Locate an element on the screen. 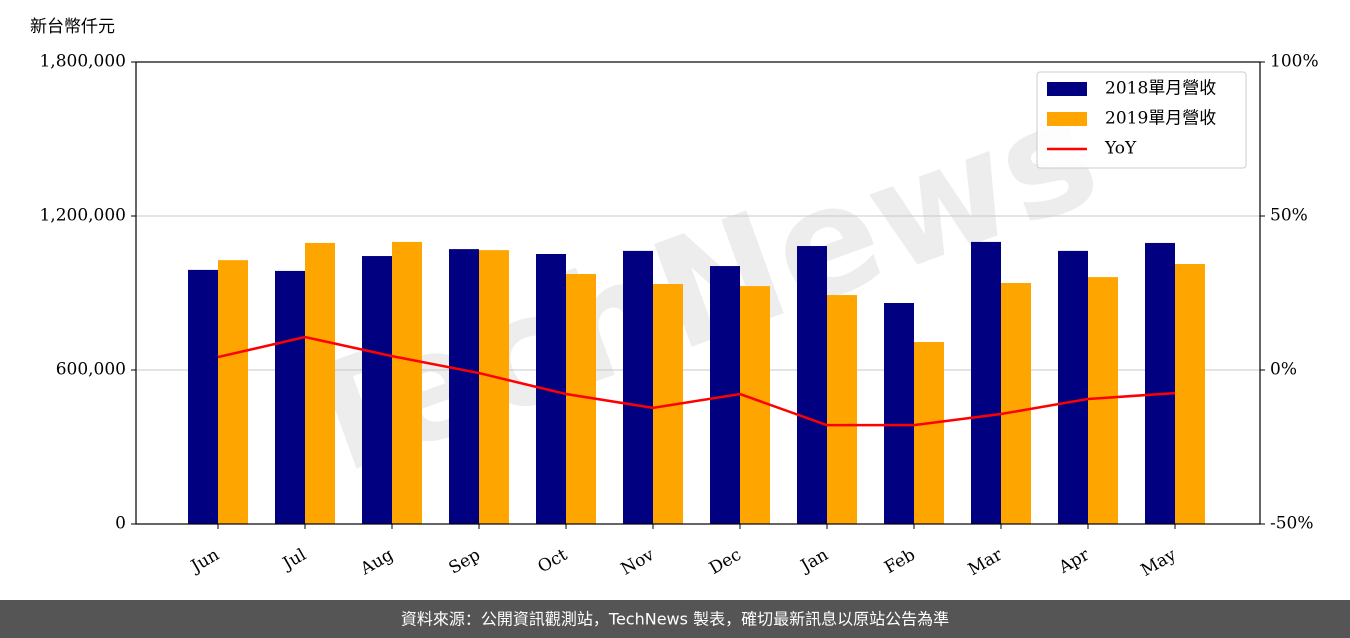  y-tick-label: 0 is located at coordinates (120, 524).